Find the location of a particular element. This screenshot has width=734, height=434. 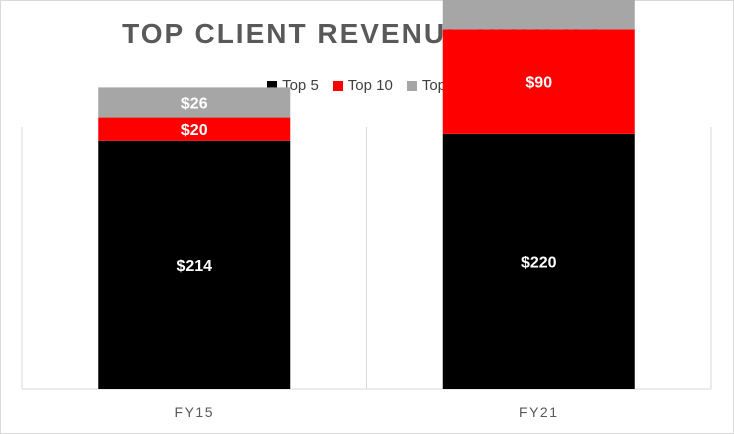

data-label-fy15-top5: $214 is located at coordinates (194, 266).